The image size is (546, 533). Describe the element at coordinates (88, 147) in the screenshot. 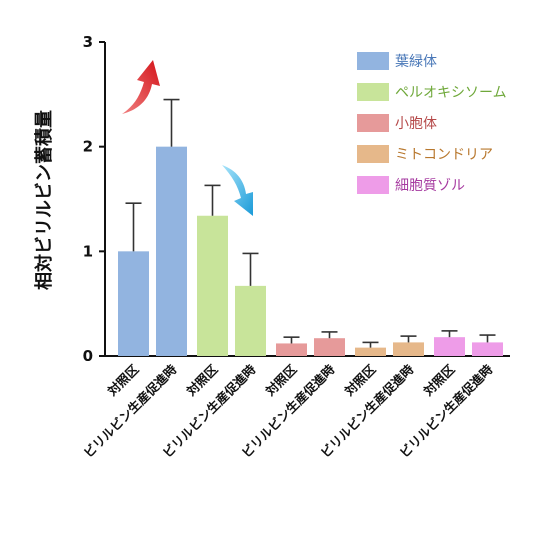

I see `y-tick-label: 2` at that location.